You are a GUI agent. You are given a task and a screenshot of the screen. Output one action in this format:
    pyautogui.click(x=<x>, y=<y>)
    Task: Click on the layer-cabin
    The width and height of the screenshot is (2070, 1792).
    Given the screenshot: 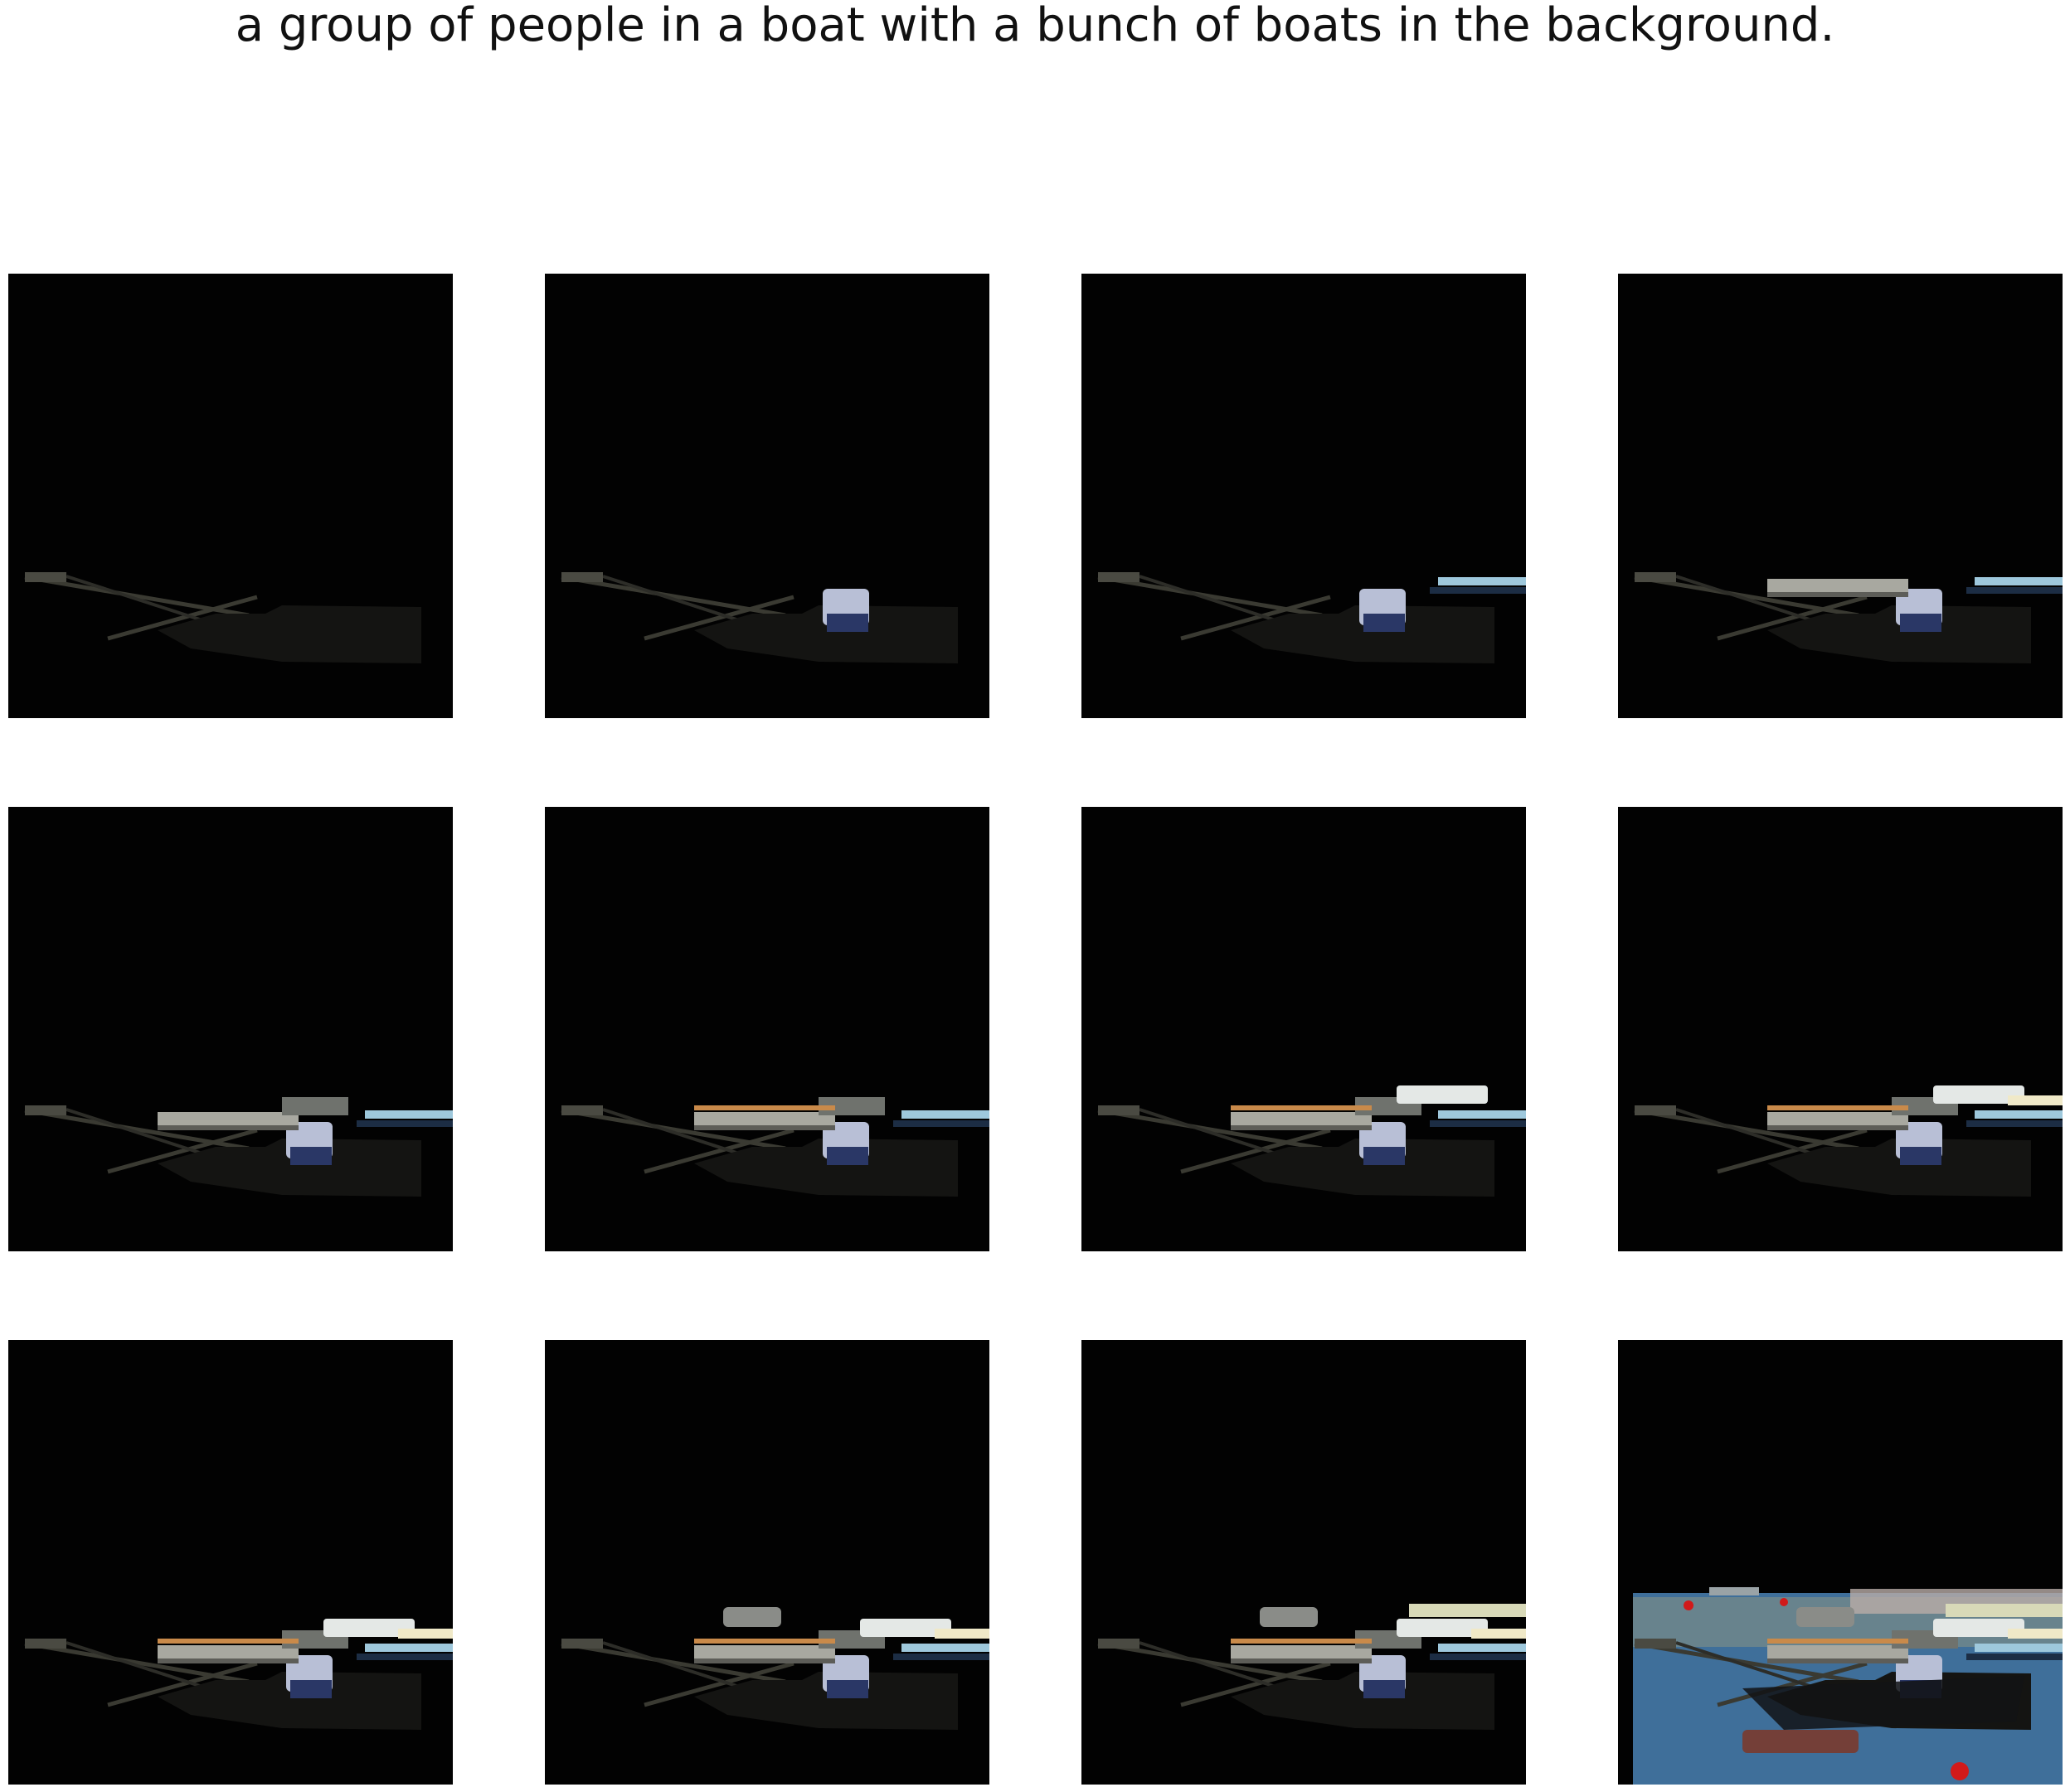 What is the action you would take?
    pyautogui.click(x=315, y=1106)
    